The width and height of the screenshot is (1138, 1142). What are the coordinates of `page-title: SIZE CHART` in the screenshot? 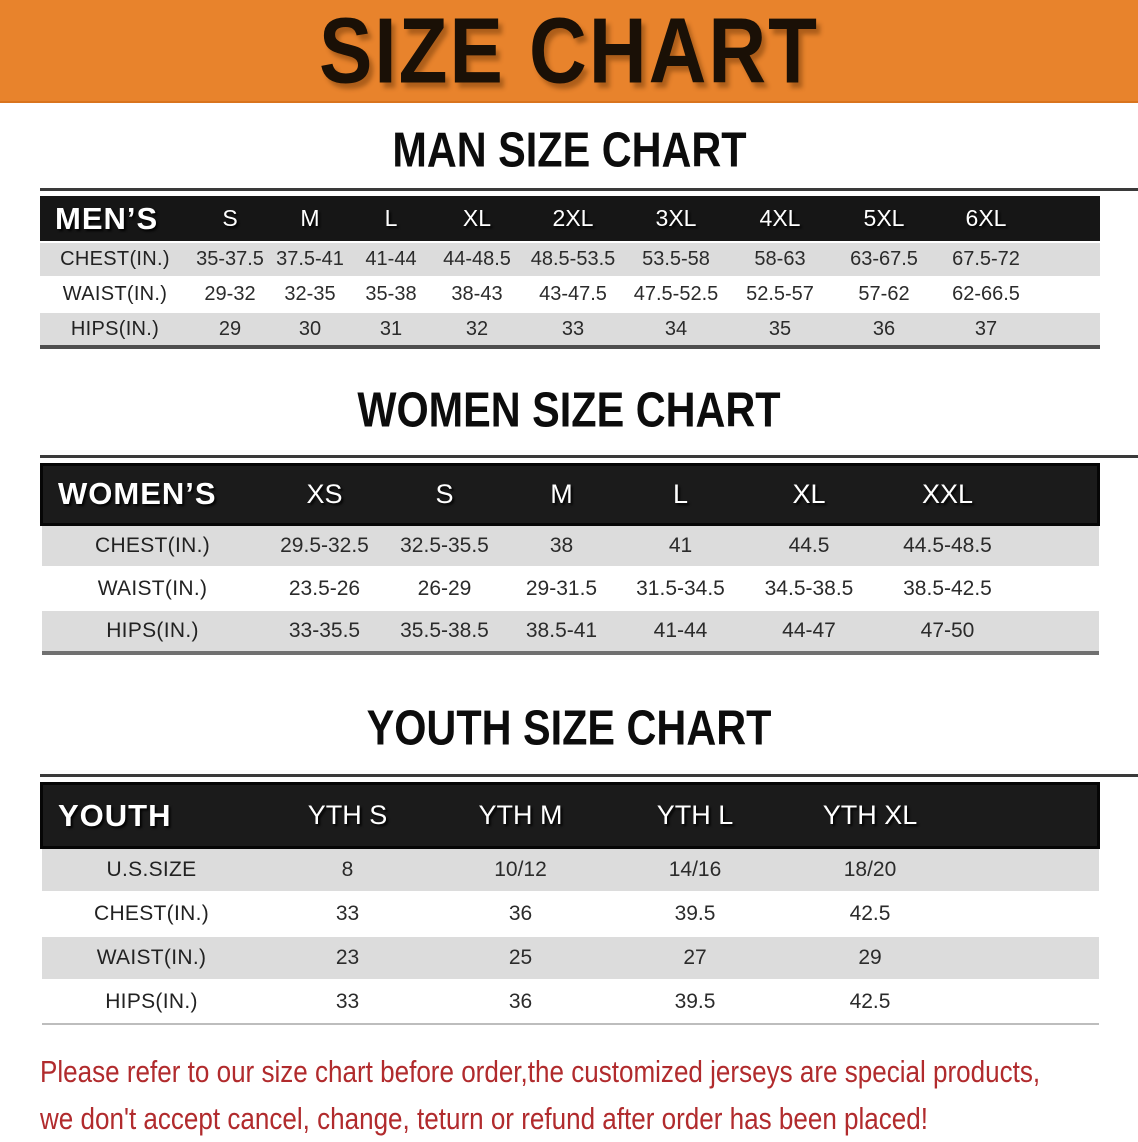 It's located at (569, 51).